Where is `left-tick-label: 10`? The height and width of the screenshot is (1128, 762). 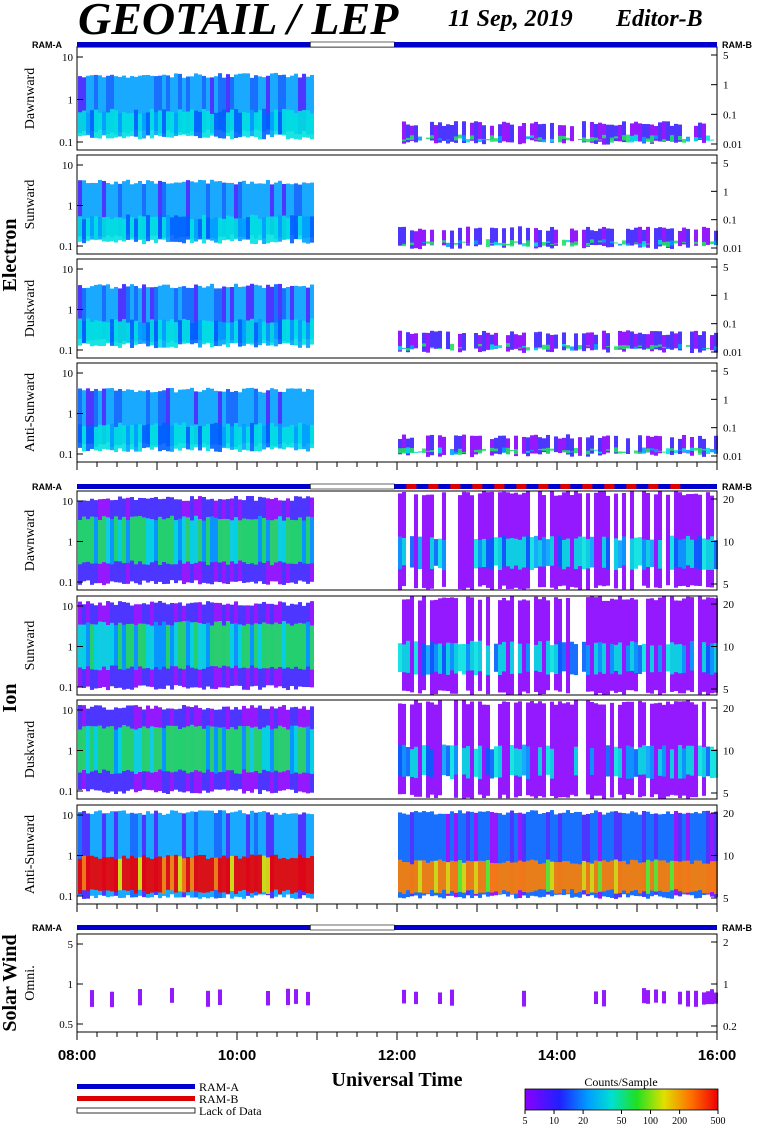
left-tick-label: 10 is located at coordinates (68, 166).